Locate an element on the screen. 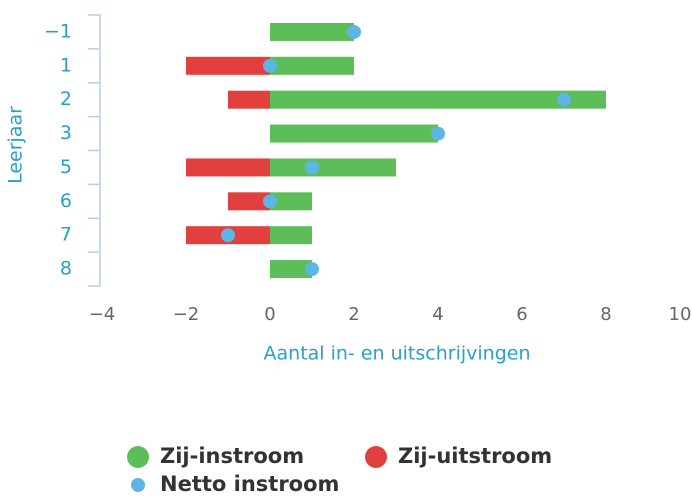 Image resolution: width=692 pixels, height=496 pixels. y-tick-label: 7 is located at coordinates (66, 235).